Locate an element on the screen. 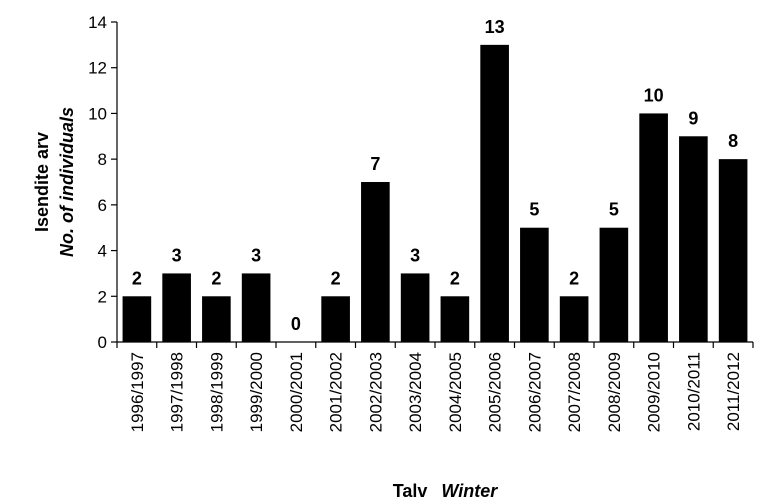 The width and height of the screenshot is (770, 502). y-tick-label: 4 is located at coordinates (102, 251).